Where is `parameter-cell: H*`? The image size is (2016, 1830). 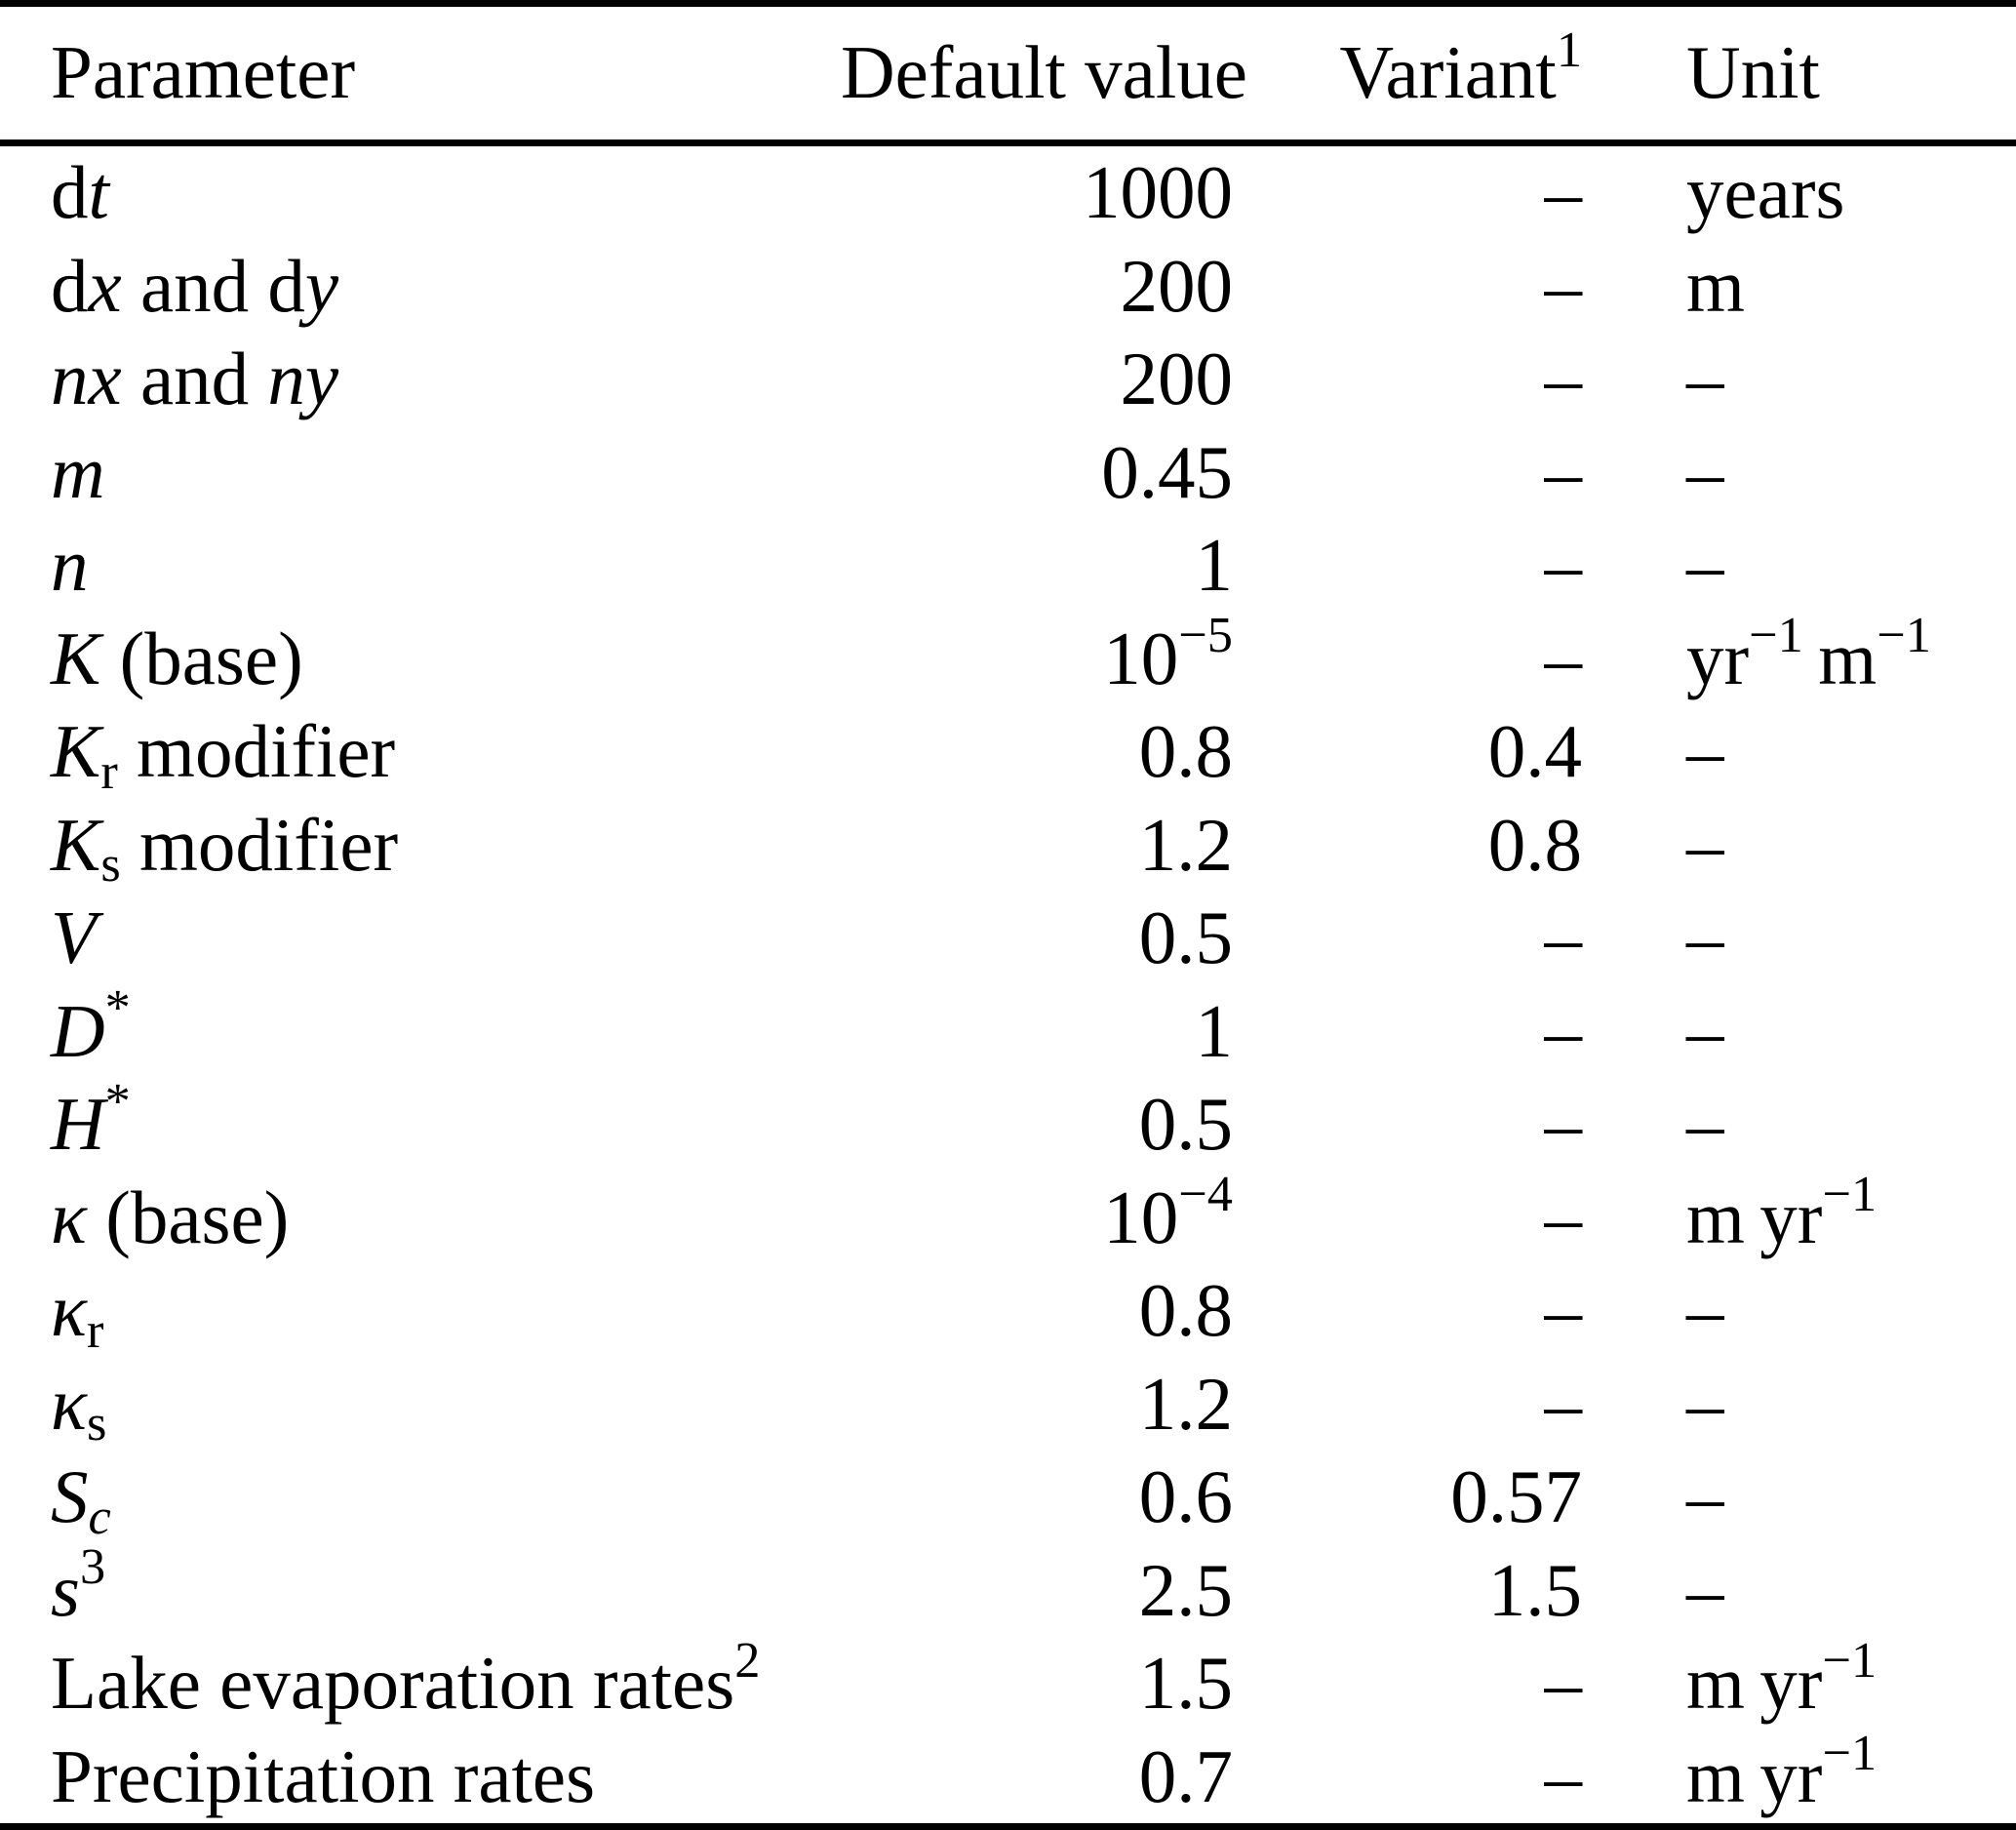 parameter-cell: H* is located at coordinates (91, 1119).